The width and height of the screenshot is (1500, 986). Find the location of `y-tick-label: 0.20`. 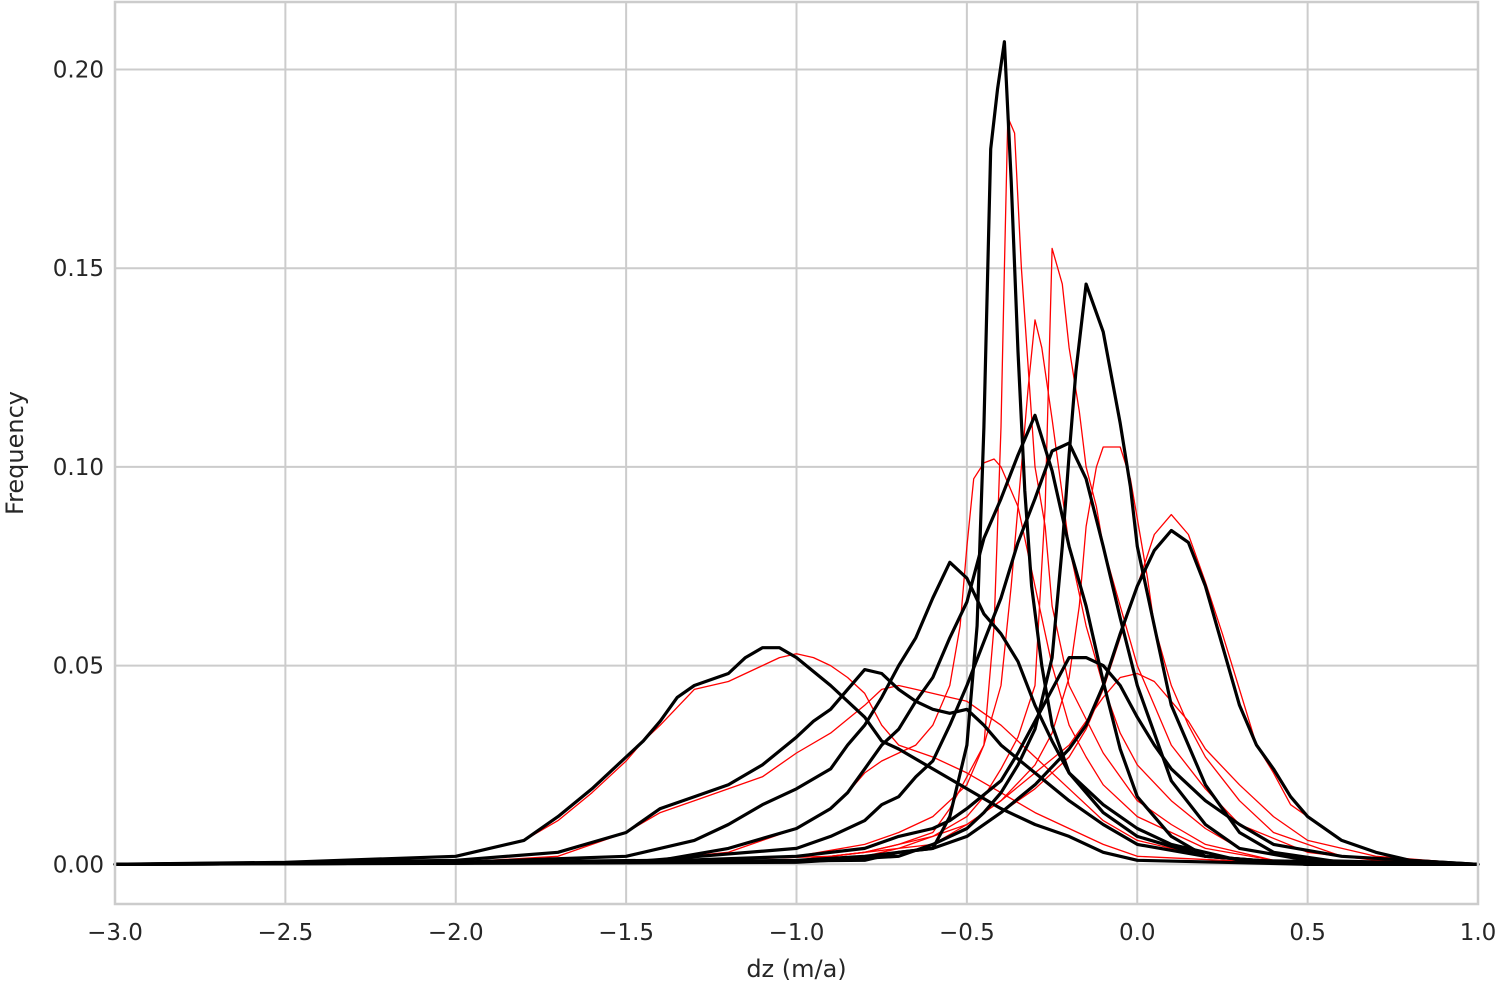

y-tick-label: 0.20 is located at coordinates (78, 71).